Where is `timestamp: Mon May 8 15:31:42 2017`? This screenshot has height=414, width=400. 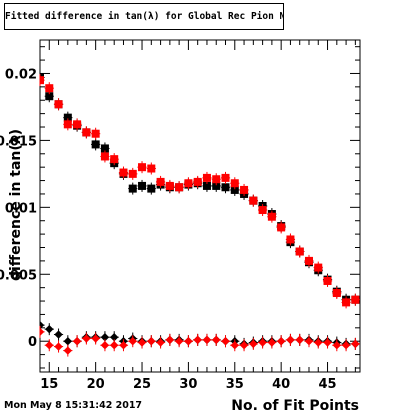
timestamp: Mon May 8 15:31:42 2017 is located at coordinates (73, 405).